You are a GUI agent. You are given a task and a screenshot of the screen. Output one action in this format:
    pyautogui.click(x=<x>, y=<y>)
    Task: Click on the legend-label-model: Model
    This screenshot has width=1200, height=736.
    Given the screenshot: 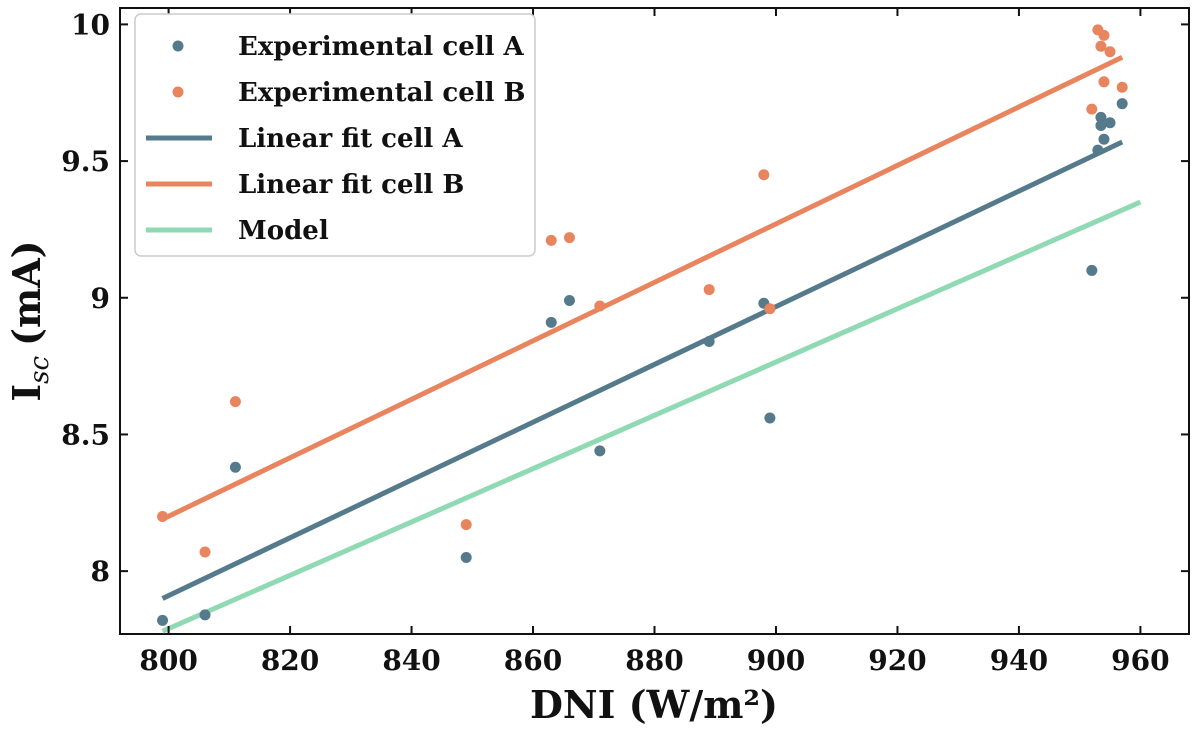 What is the action you would take?
    pyautogui.click(x=283, y=231)
    